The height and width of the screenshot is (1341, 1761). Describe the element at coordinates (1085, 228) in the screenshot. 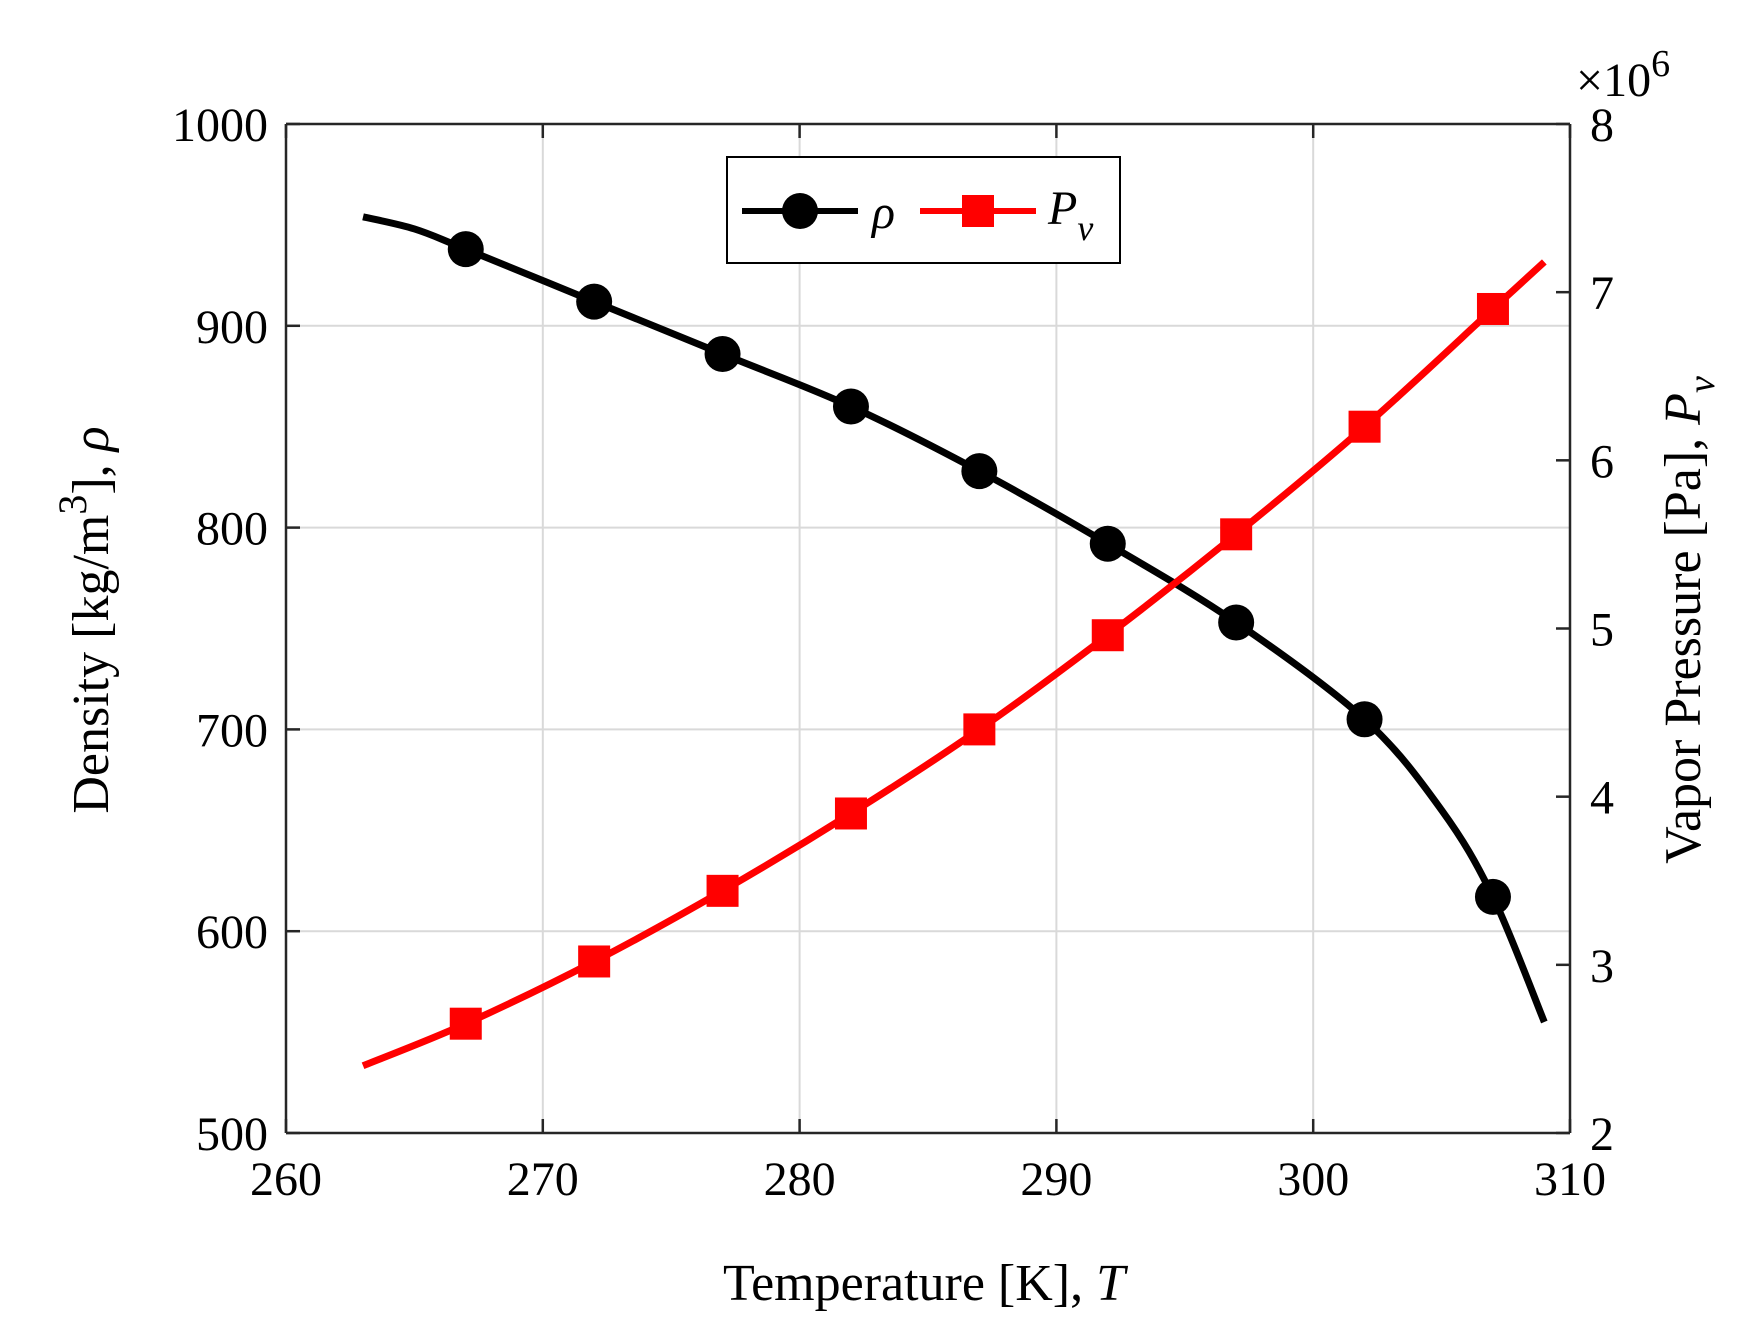

I see `legend-pv-label-sub: v` at that location.